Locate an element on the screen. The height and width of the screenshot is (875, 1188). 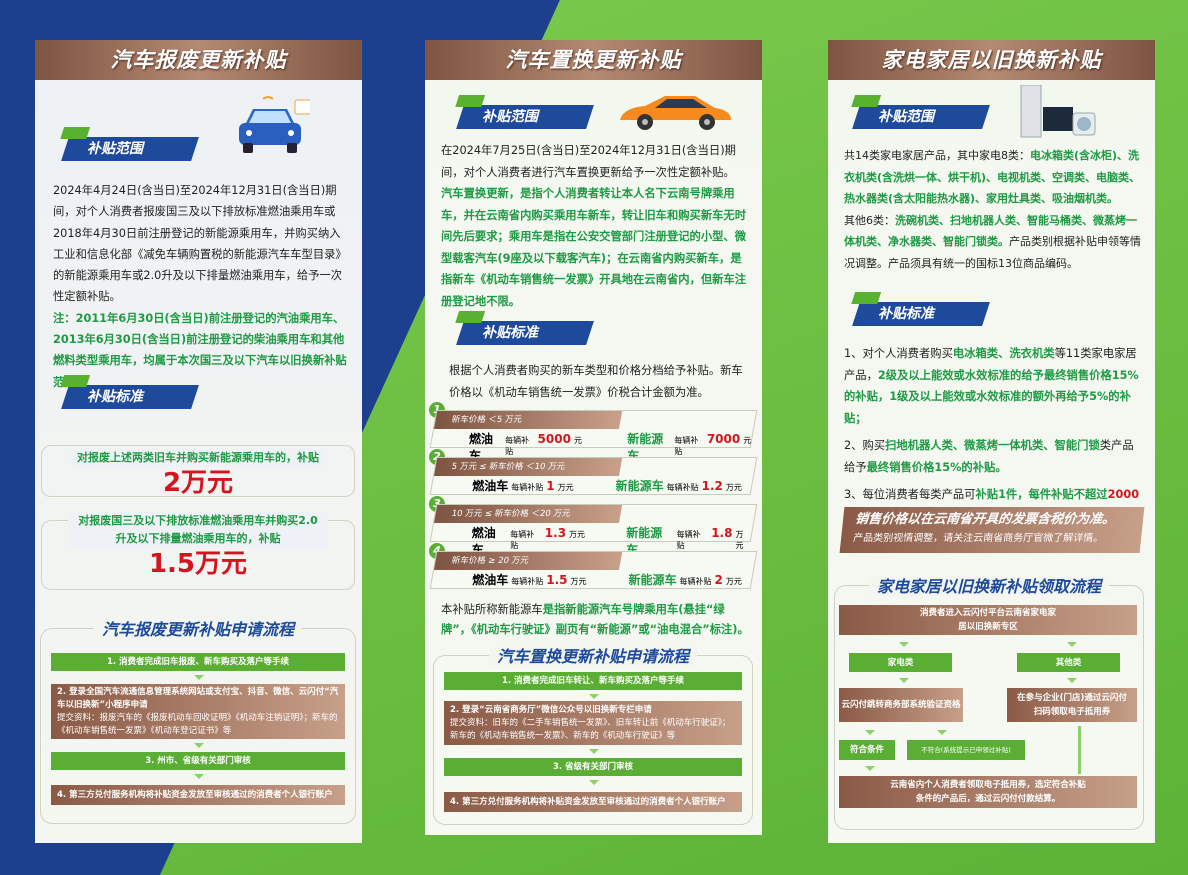
tier-values: 燃油车 每辆补贴 1.3 万元 新能源车 每辆补贴 1.8 万元 is located at coordinates (591, 540).